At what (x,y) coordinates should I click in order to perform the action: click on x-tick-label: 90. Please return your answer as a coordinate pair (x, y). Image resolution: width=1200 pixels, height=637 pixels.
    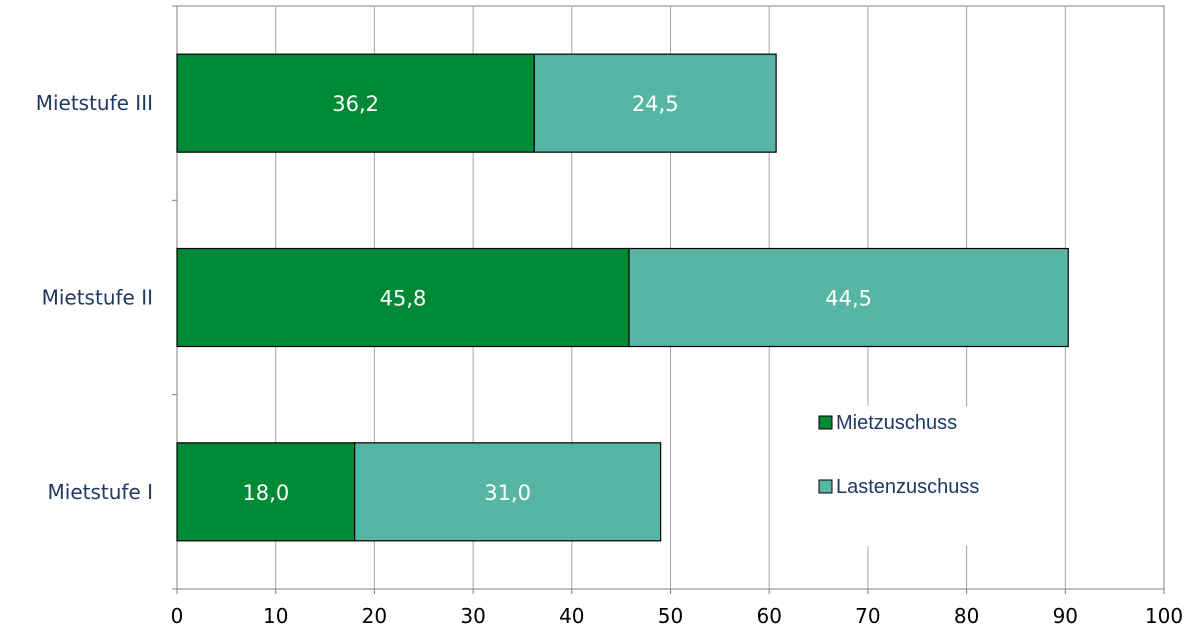
    Looking at the image, I should click on (1065, 616).